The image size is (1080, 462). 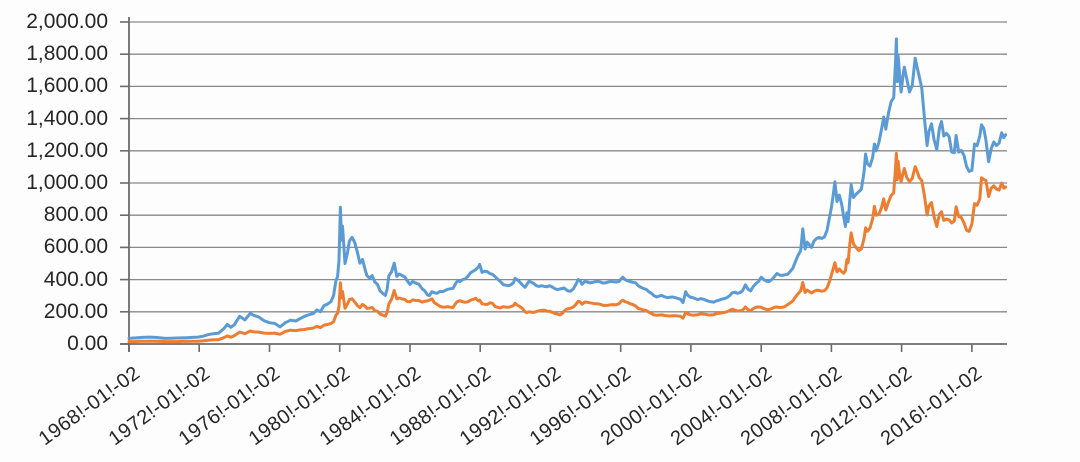 I want to click on y-tick-label: 400.00, so click(x=75, y=279).